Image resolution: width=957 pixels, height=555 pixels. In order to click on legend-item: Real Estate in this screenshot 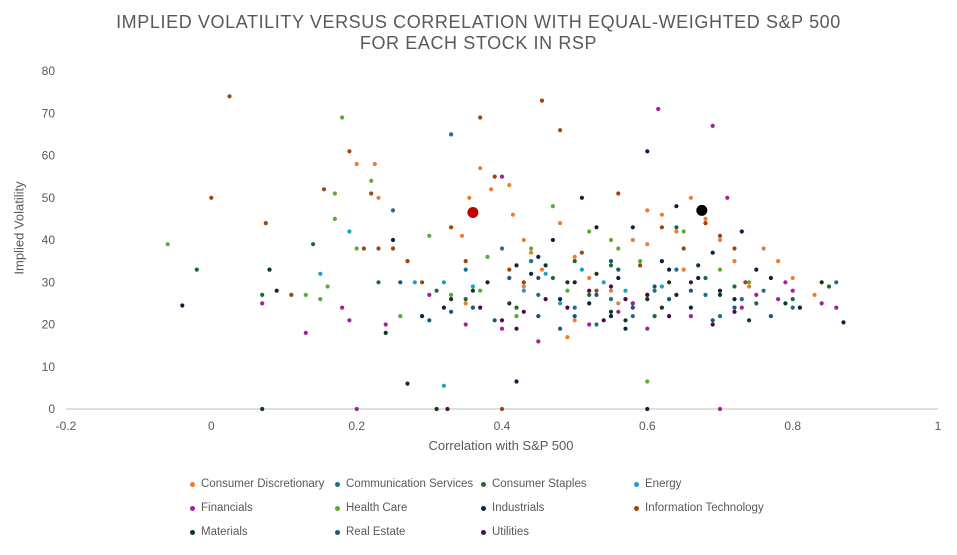, I will do `click(370, 532)`.